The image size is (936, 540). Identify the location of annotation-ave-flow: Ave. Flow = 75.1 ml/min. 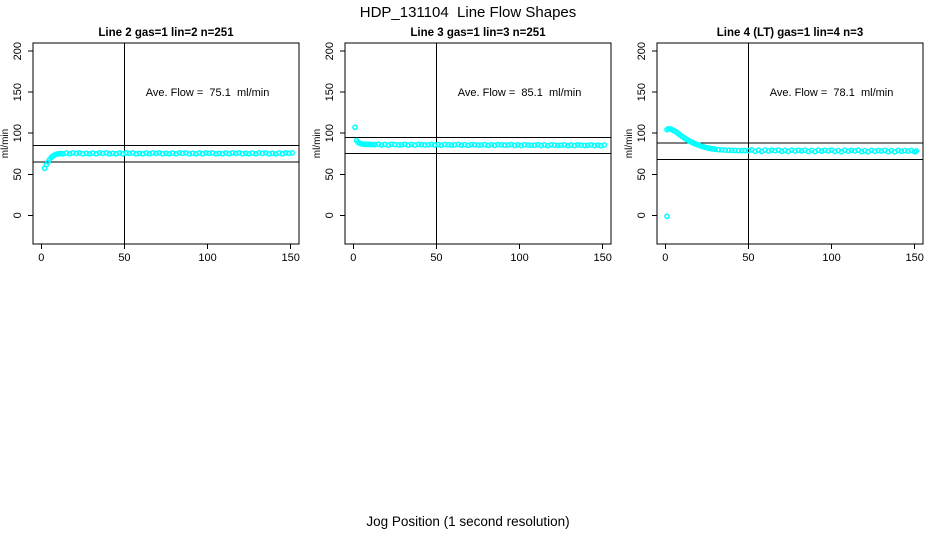
(208, 93).